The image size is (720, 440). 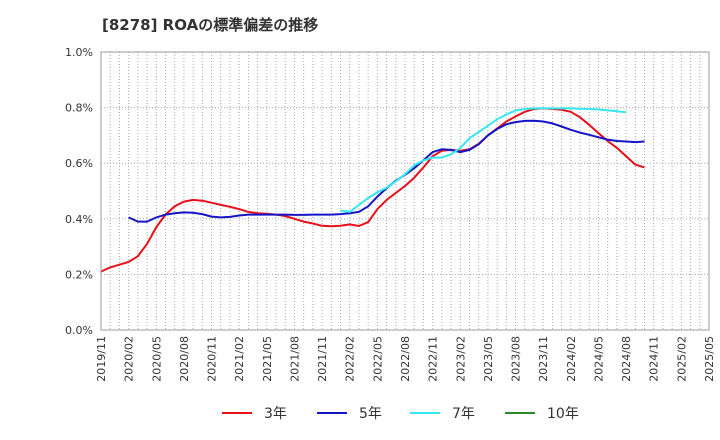 I want to click on legend-item: 10年, so click(x=542, y=414).